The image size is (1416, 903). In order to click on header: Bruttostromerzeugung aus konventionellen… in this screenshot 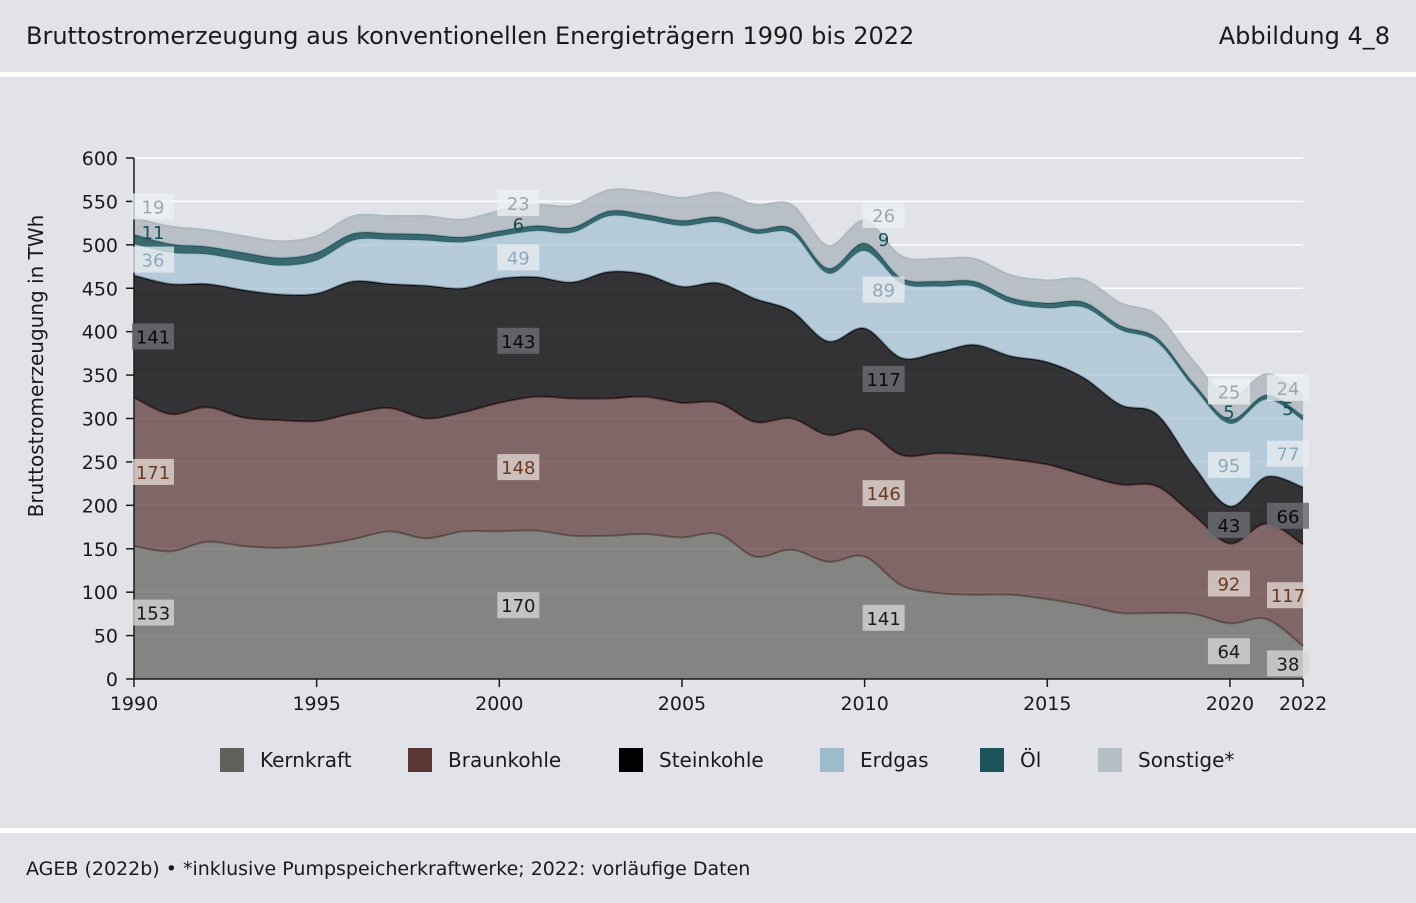, I will do `click(708, 36)`.